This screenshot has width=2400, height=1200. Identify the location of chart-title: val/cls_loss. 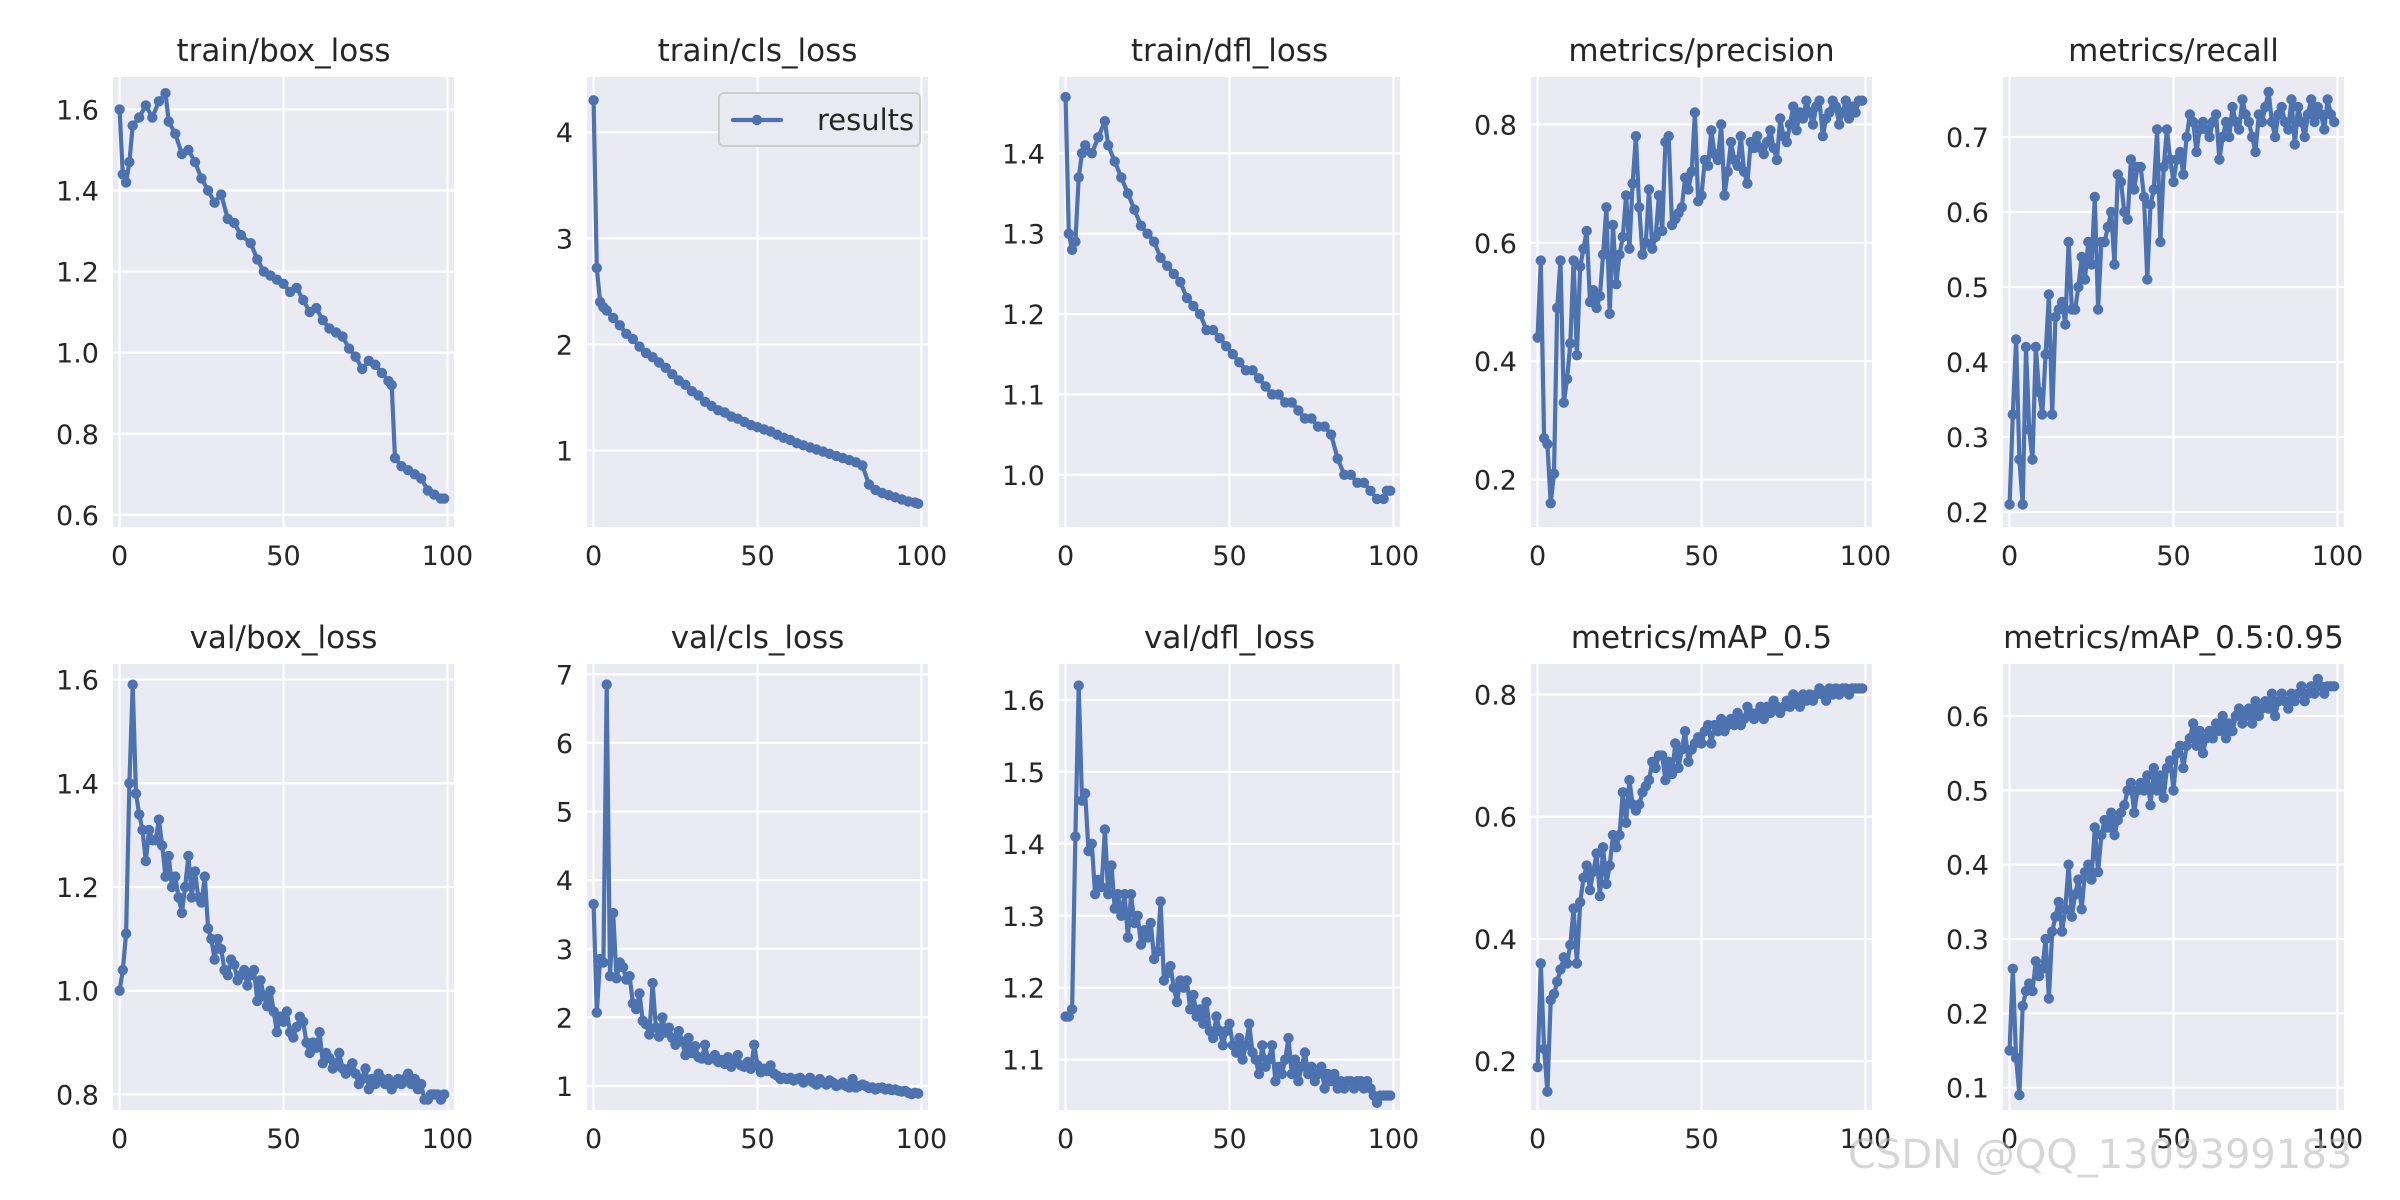
(758, 638).